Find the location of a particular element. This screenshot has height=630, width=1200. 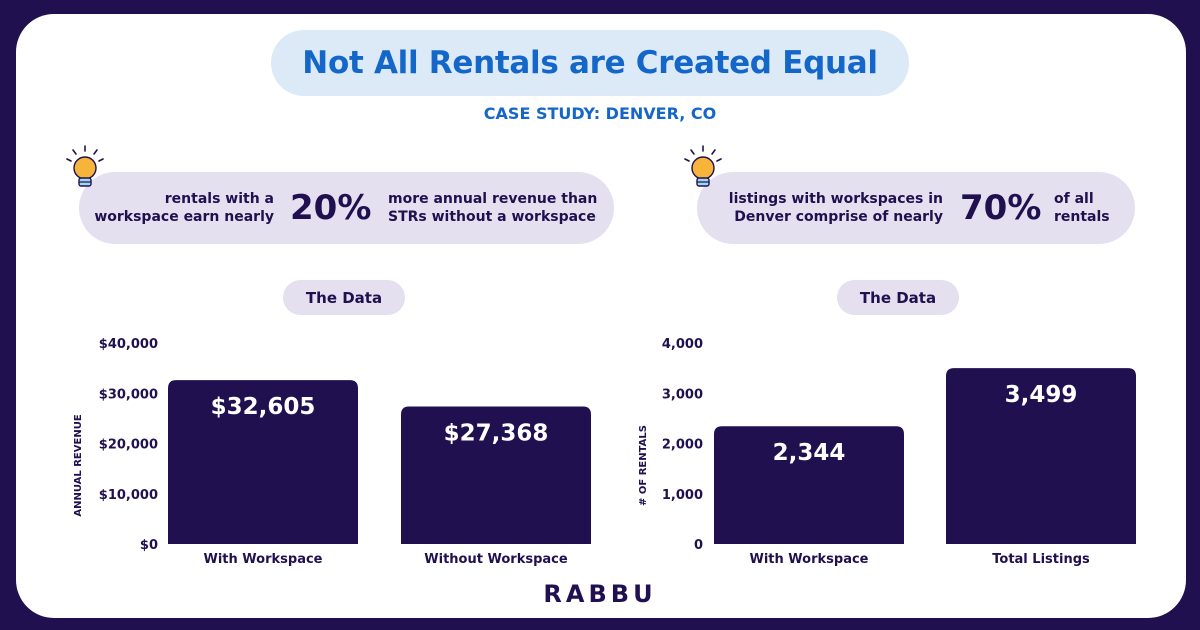

title-pill: Not All Rentals are Created Equal is located at coordinates (590, 63).